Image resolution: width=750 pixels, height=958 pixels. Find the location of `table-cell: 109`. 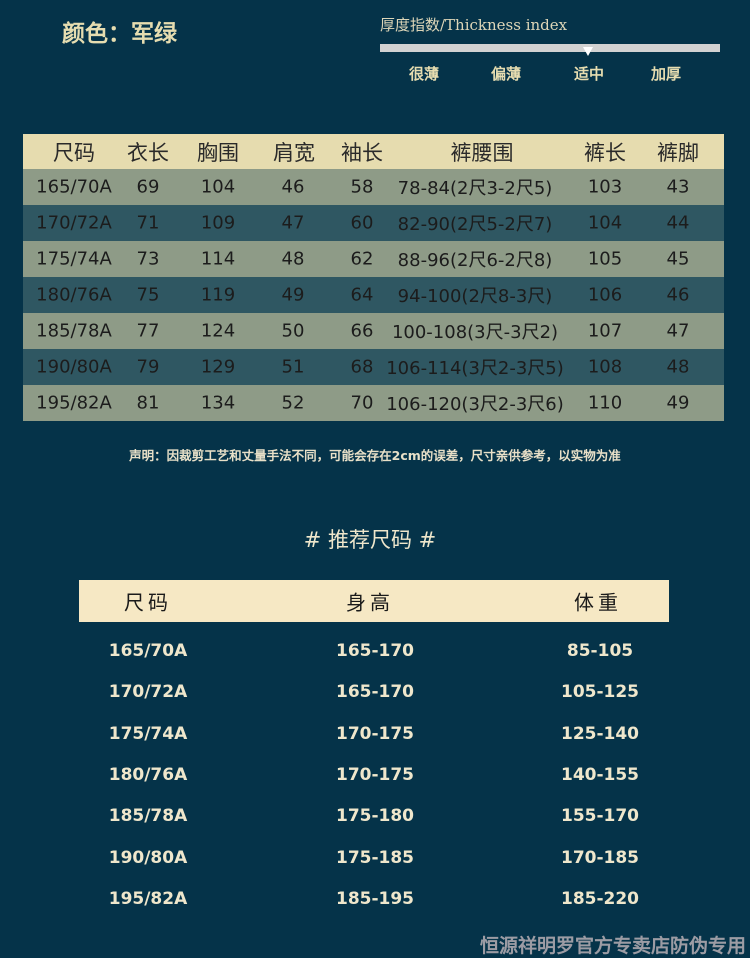

table-cell: 109 is located at coordinates (218, 223).